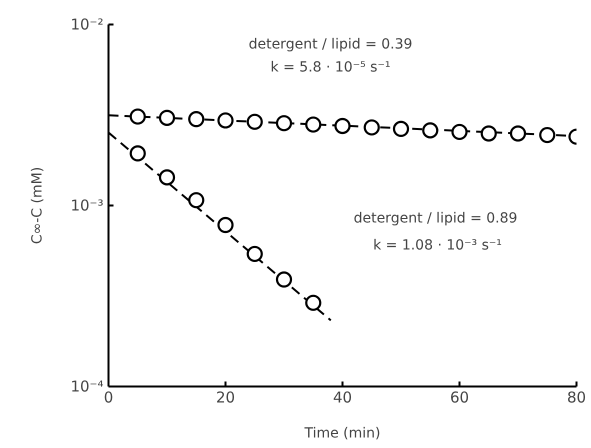 The width and height of the screenshot is (591, 448). What do you see at coordinates (330, 44) in the screenshot?
I see `annotation: detergent / lipid = 0.39` at bounding box center [330, 44].